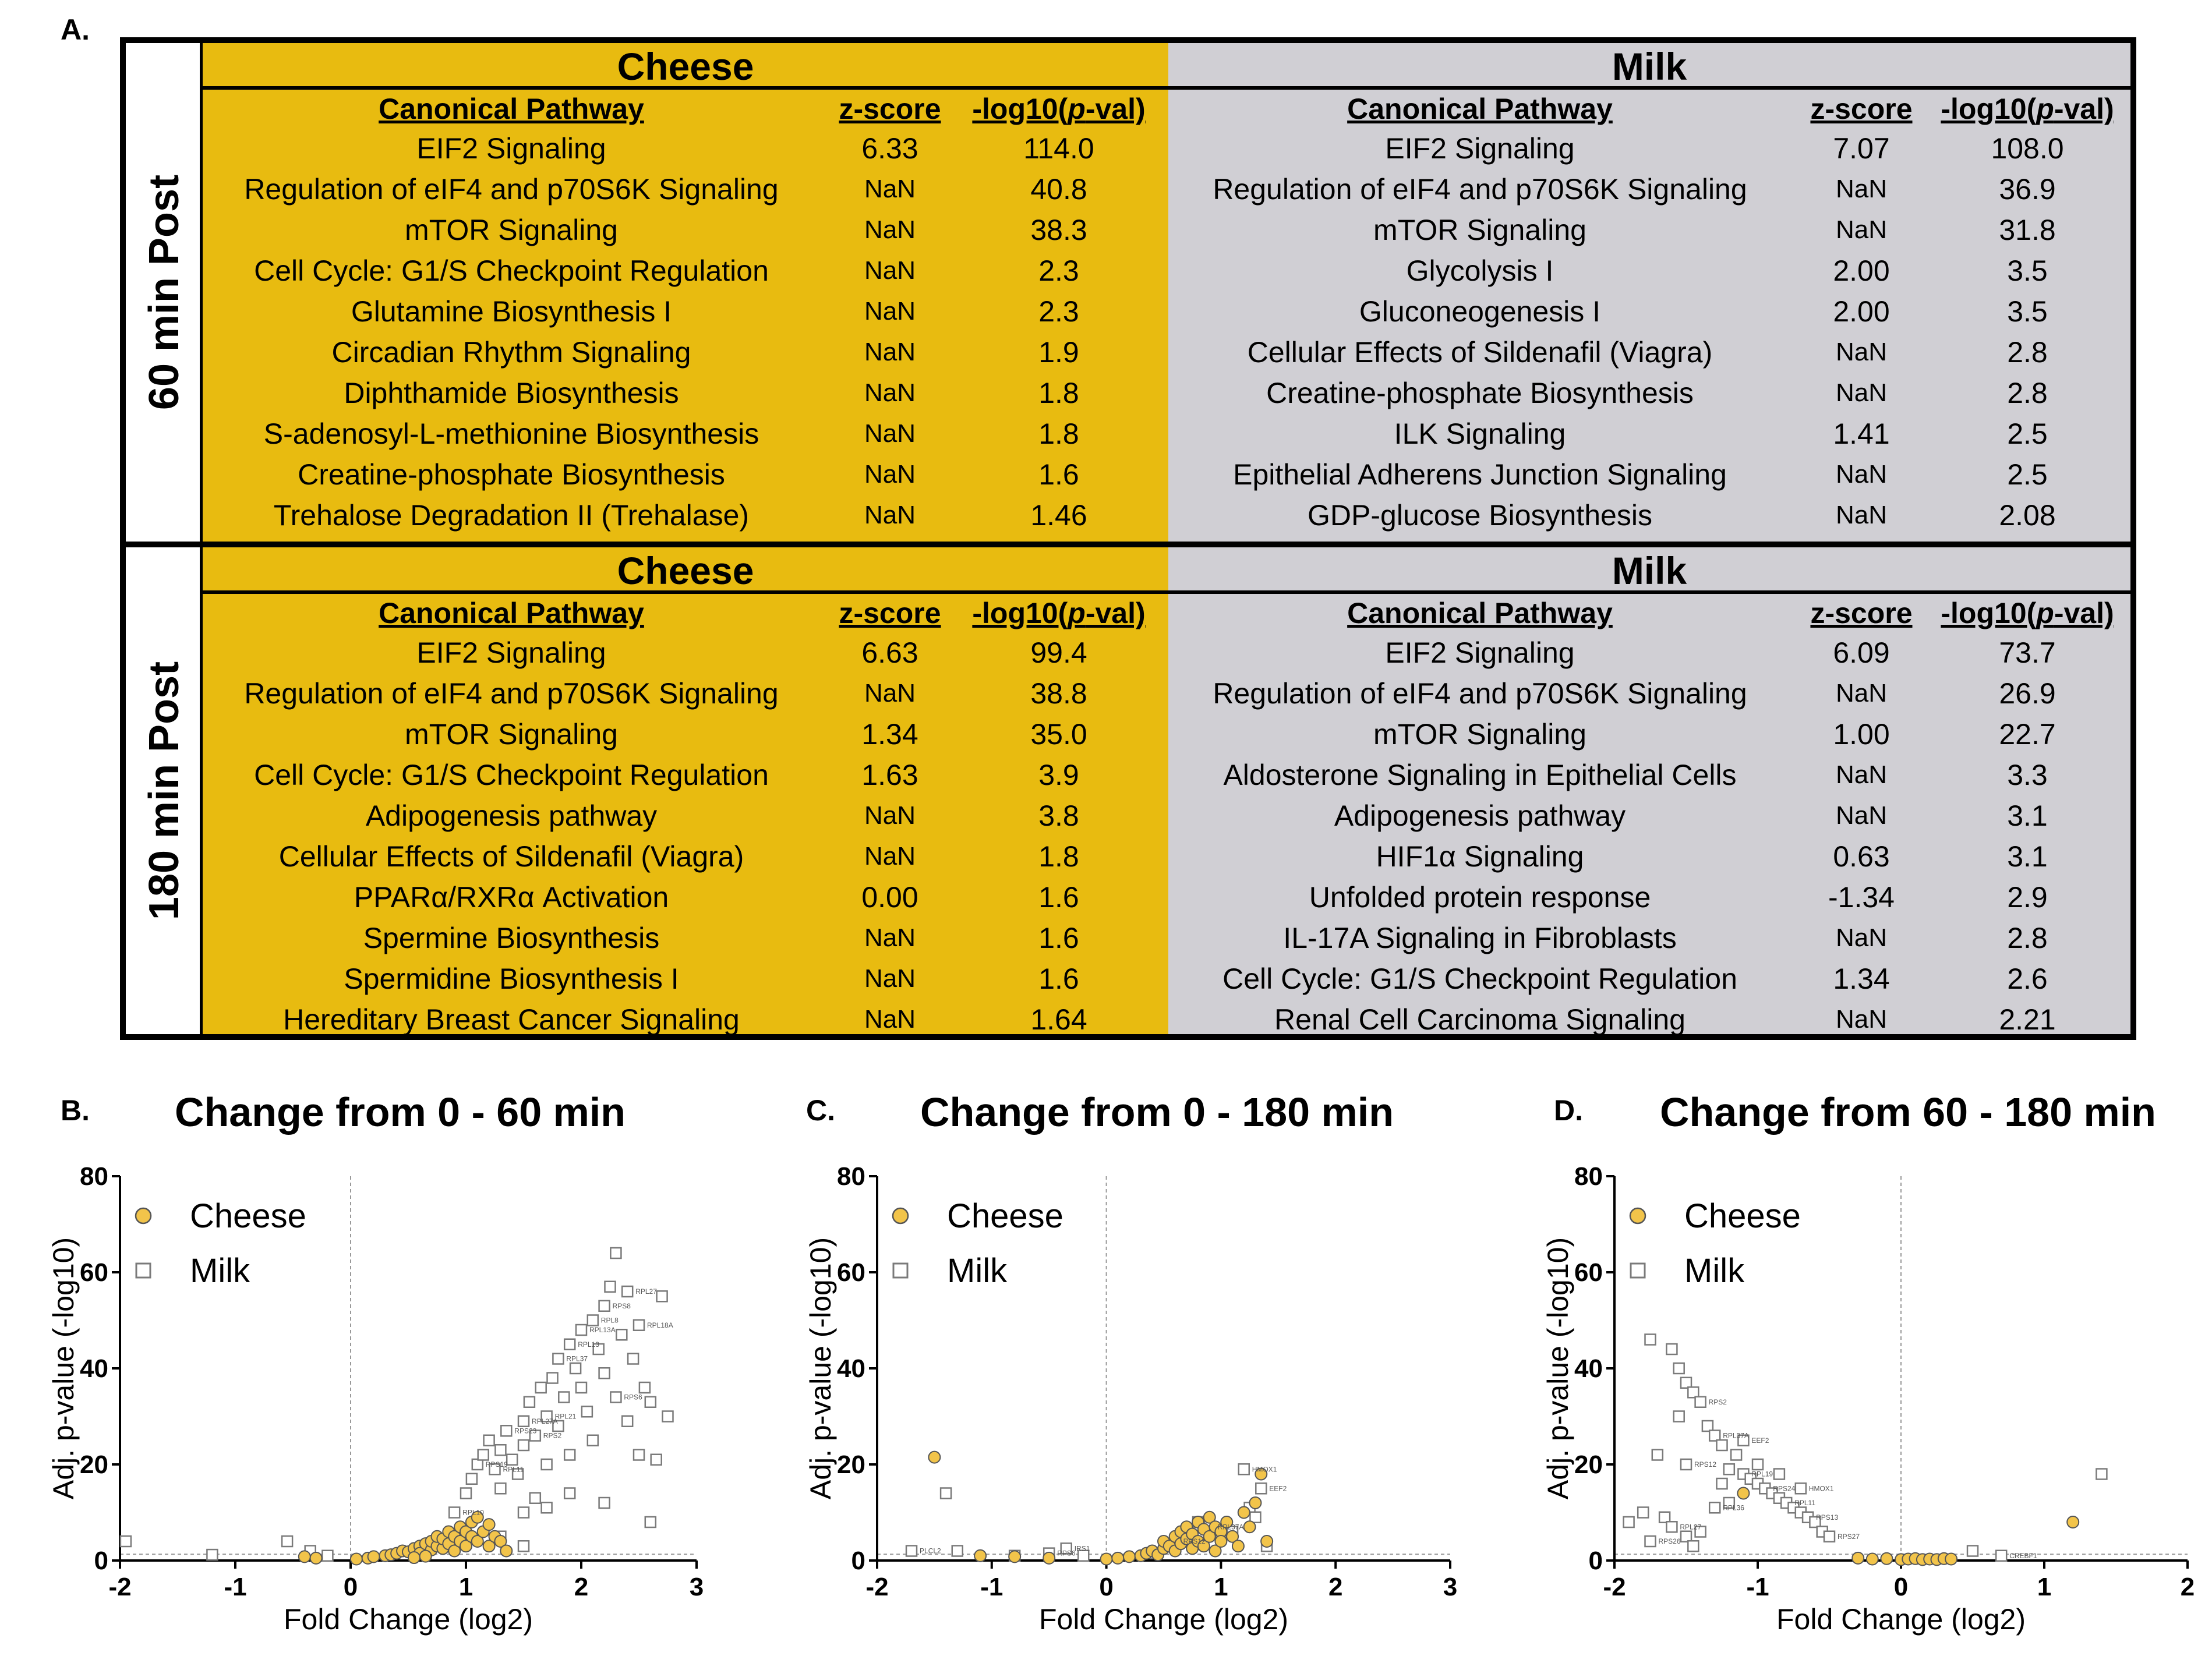 Image resolution: width=2212 pixels, height=1656 pixels. What do you see at coordinates (697, 1587) in the screenshot?
I see `x-tick-label: 3` at bounding box center [697, 1587].